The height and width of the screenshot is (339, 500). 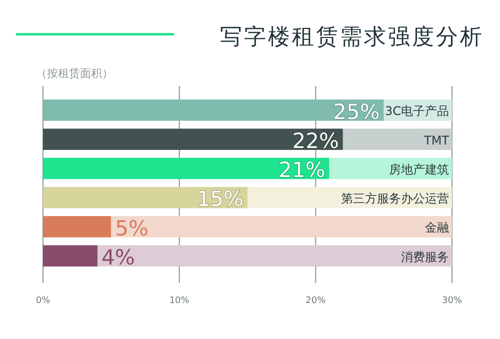 What do you see at coordinates (356, 112) in the screenshot?
I see `data-label: 25%` at bounding box center [356, 112].